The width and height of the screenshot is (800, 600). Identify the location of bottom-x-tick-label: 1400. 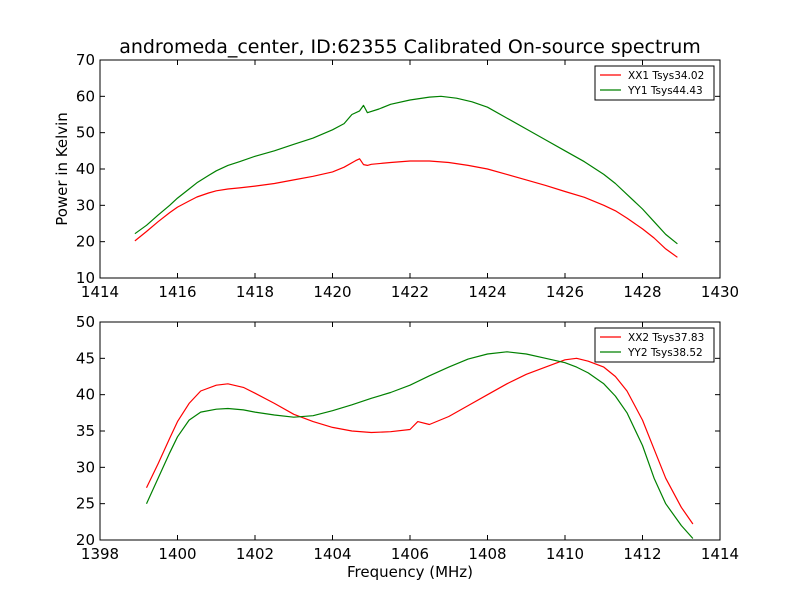
(177, 554).